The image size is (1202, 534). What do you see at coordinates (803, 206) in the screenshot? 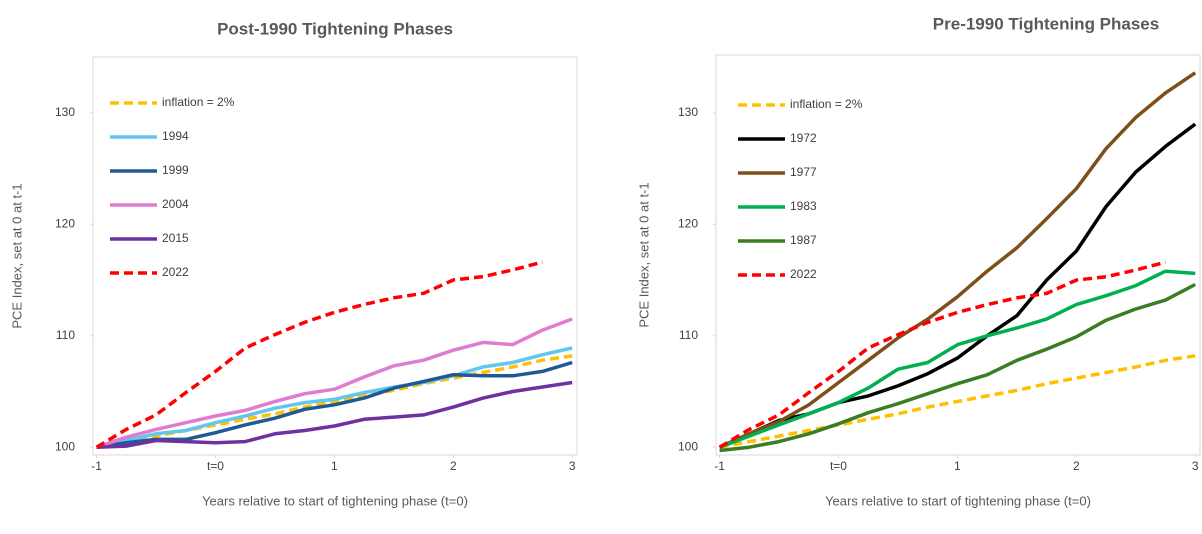
I see `legend-label: 1983` at bounding box center [803, 206].